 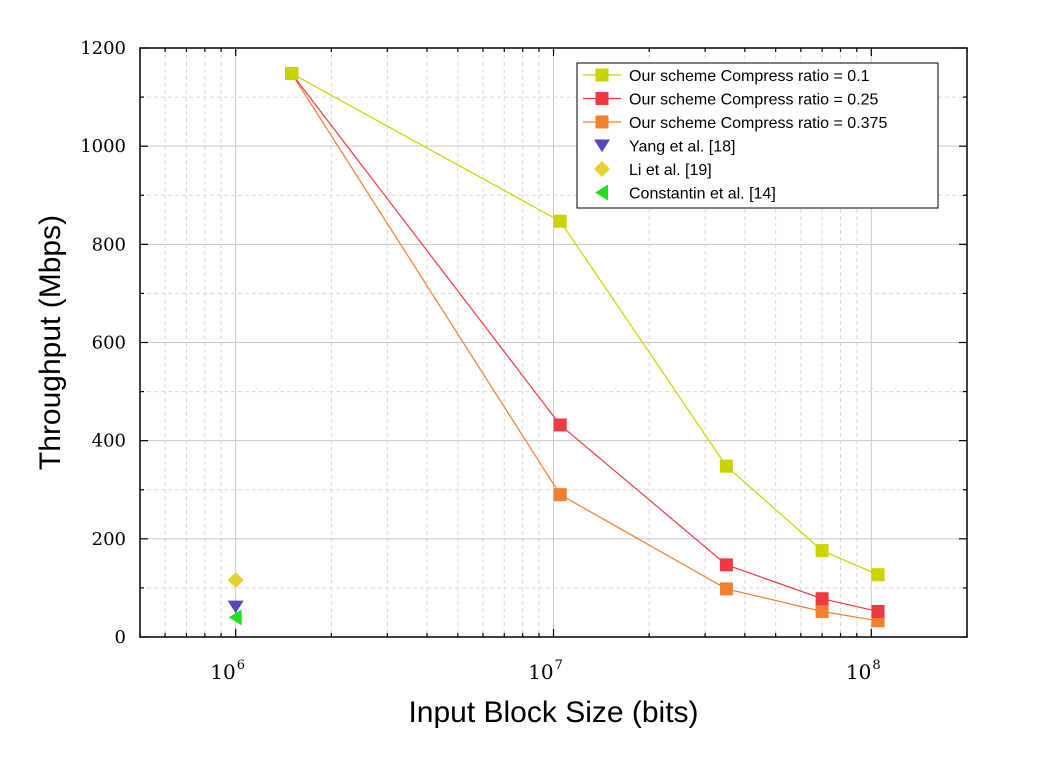 I want to click on legend-label: Constantin et al. [14], so click(x=702, y=194).